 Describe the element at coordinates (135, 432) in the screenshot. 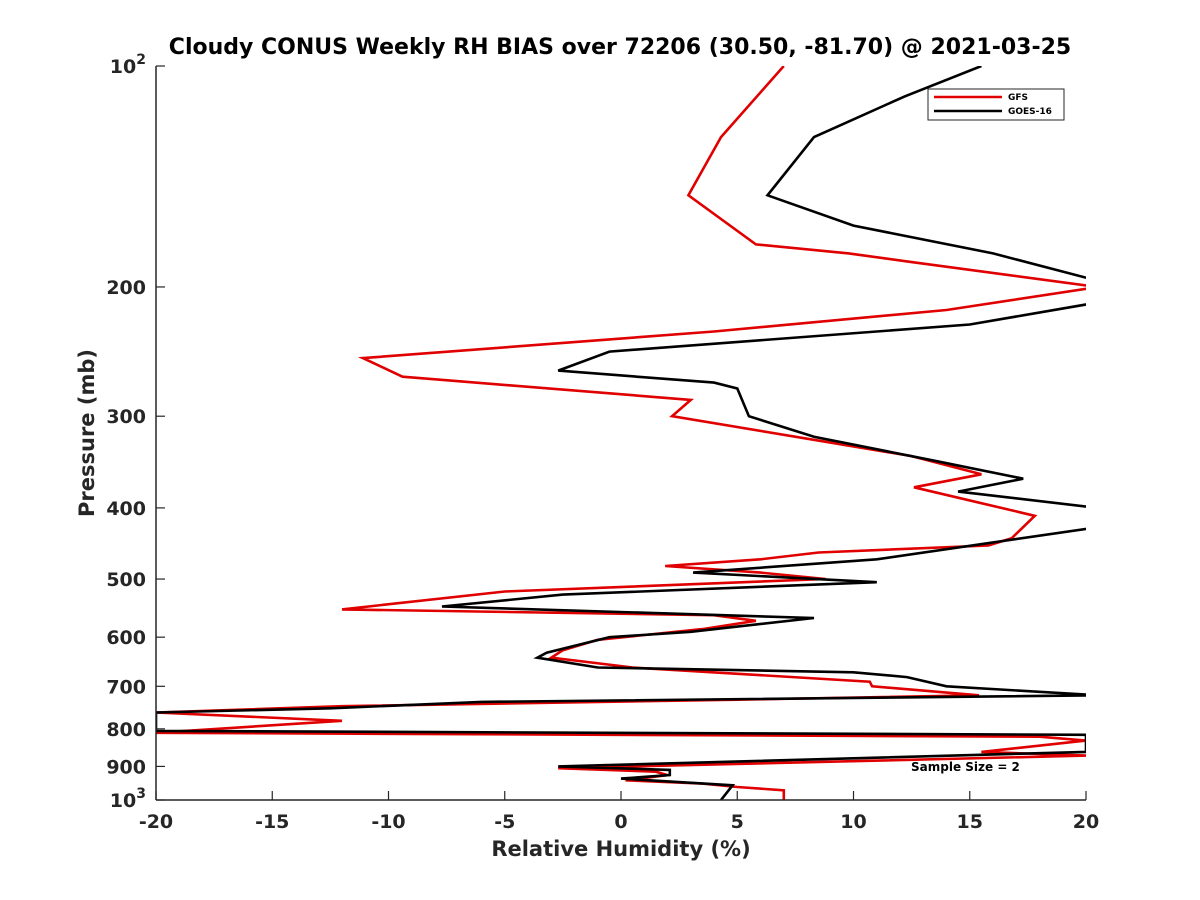

I see `y-ticks: 10² 200 300 400 500 600 700 800 900 10³` at that location.